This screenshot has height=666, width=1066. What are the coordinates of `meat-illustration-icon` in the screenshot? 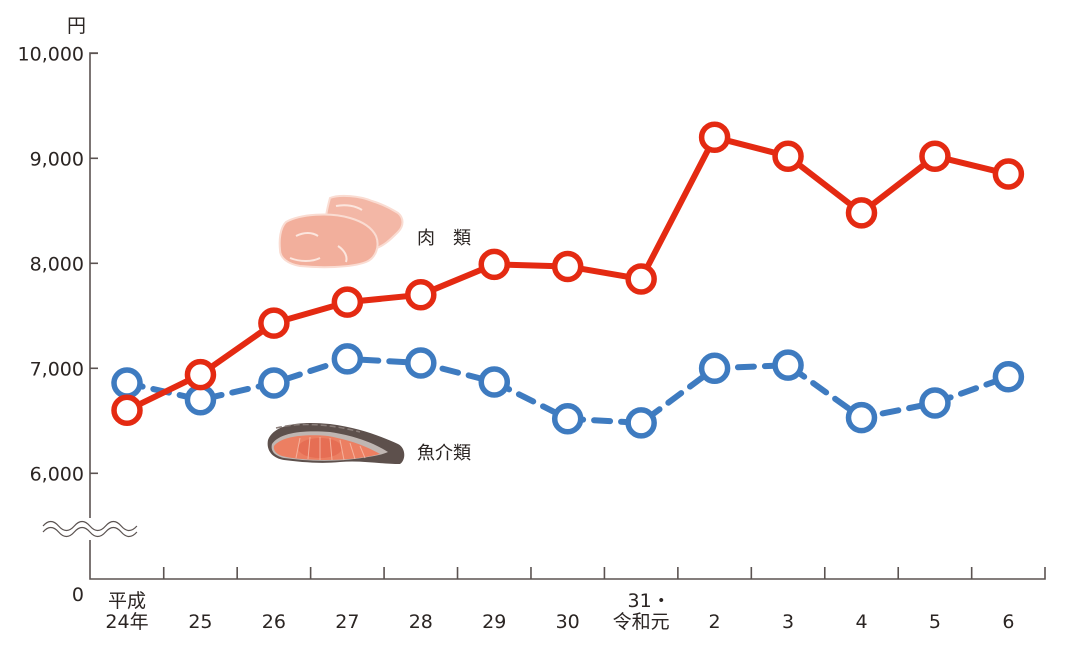 It's located at (341, 231).